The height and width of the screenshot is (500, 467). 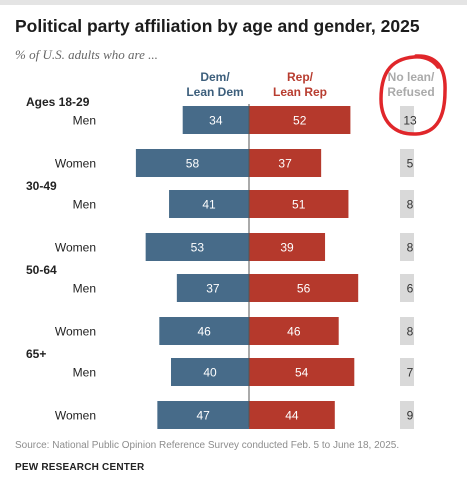 I want to click on bar-label-rep: 52, so click(x=300, y=121).